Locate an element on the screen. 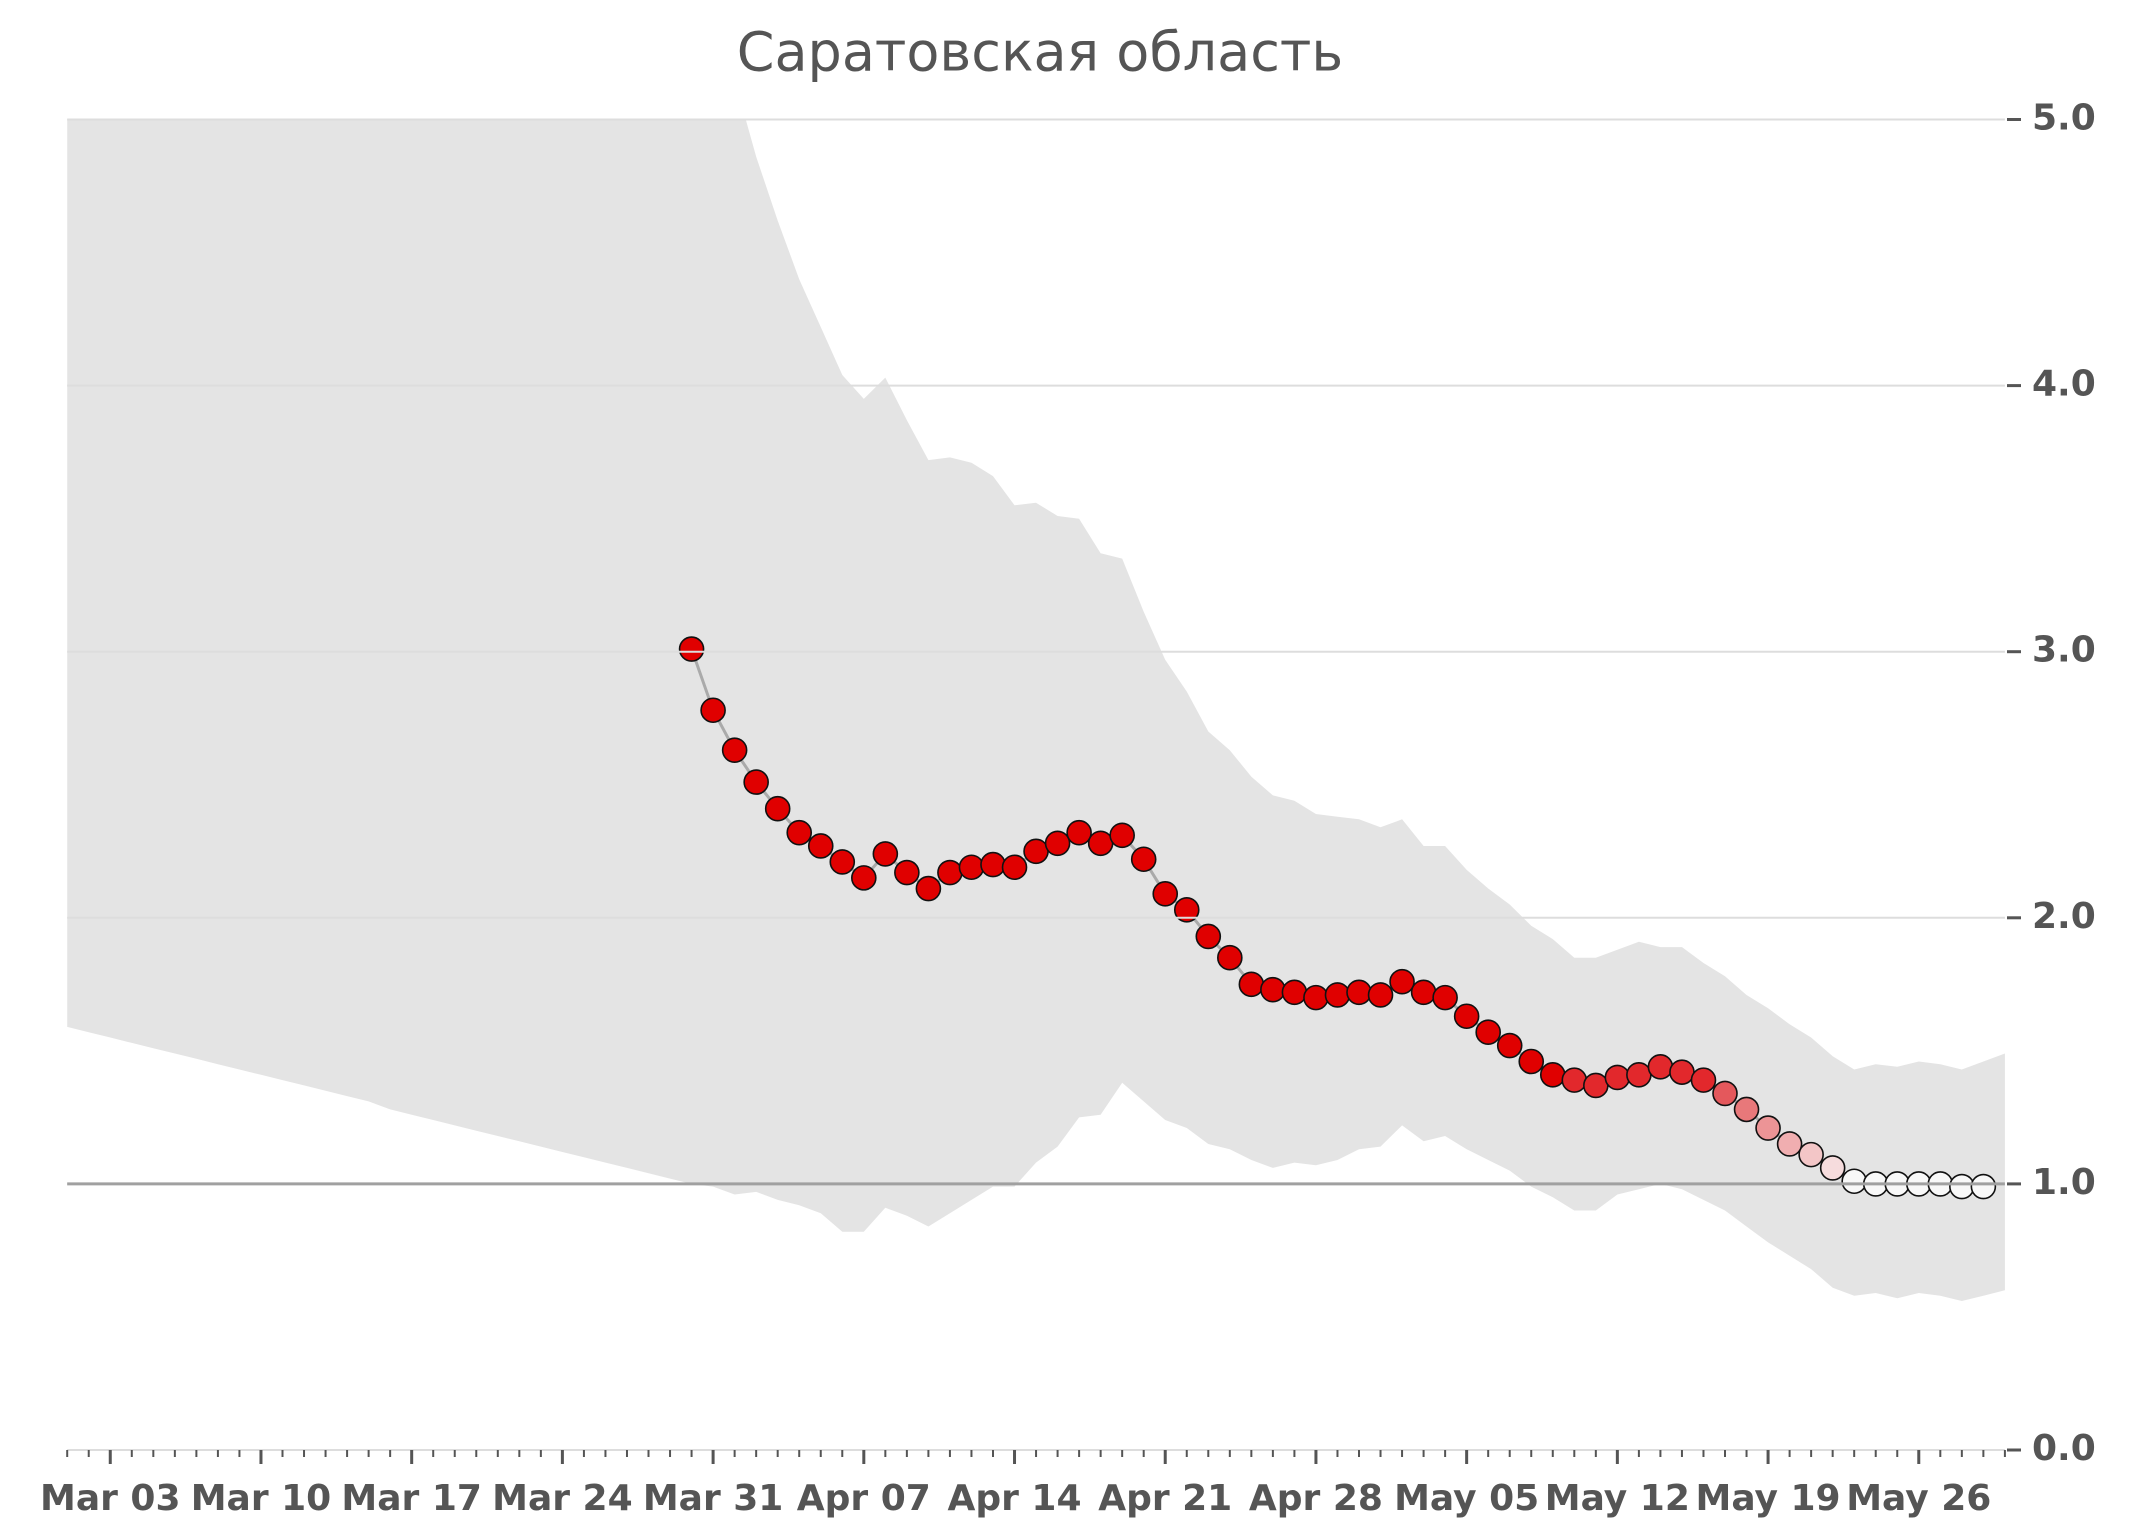  y-tick-label: 0.0 is located at coordinates (2064, 1448).